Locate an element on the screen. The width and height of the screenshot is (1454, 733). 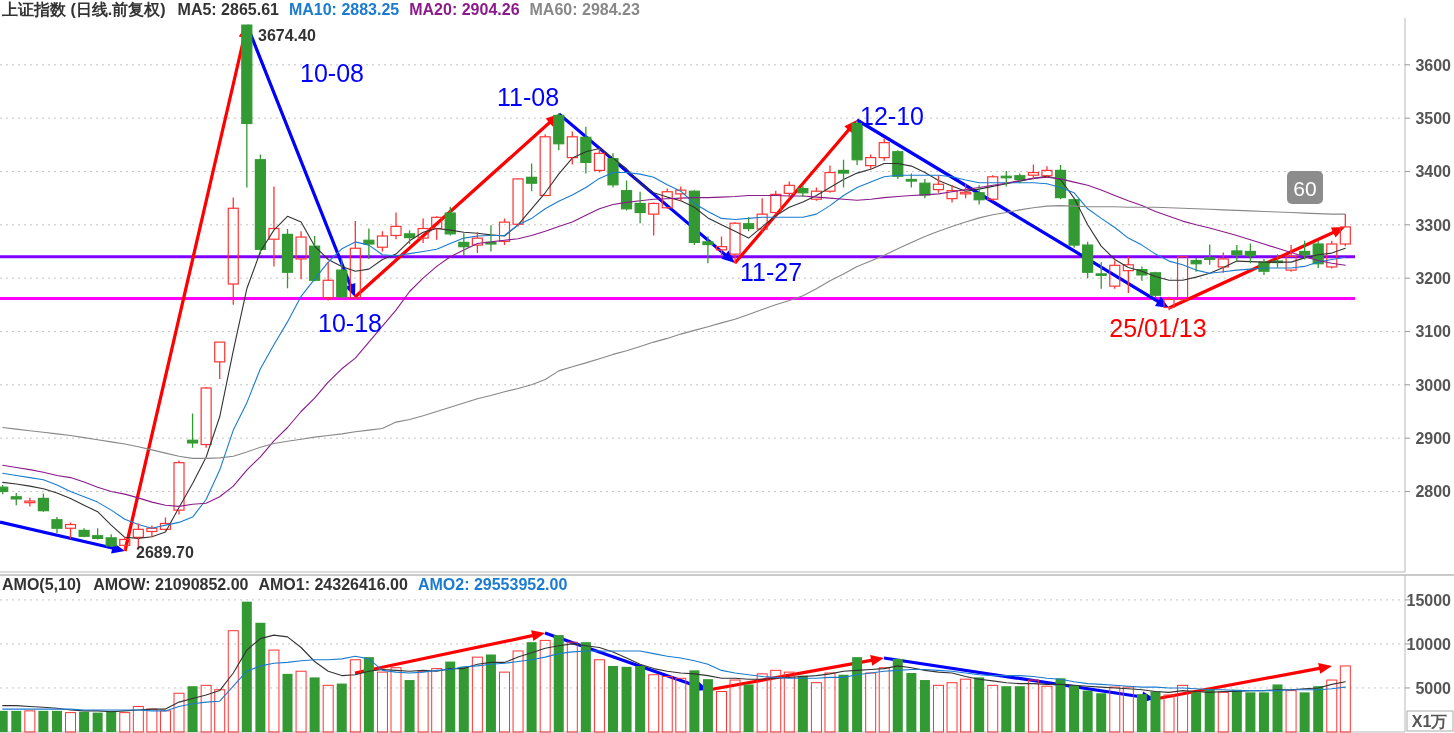
y-tick-label: 15000 is located at coordinates (1429, 600).